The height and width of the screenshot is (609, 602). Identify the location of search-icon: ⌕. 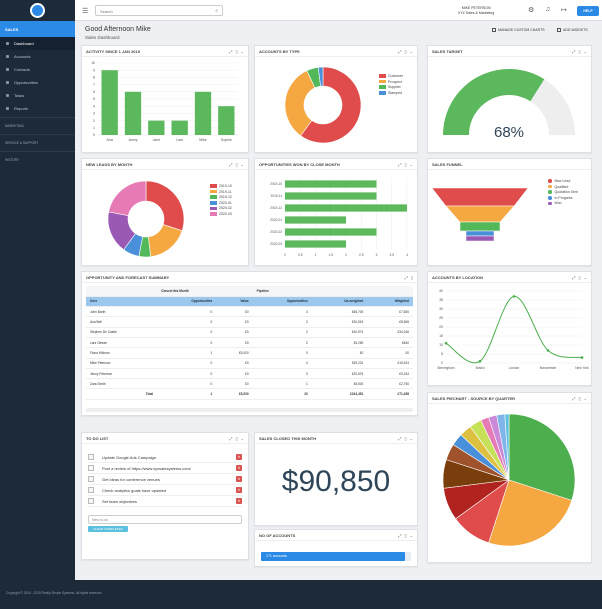
(216, 11).